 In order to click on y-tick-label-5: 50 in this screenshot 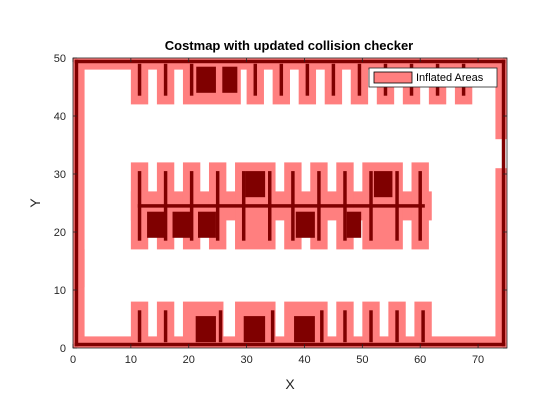, I will do `click(60, 59)`.